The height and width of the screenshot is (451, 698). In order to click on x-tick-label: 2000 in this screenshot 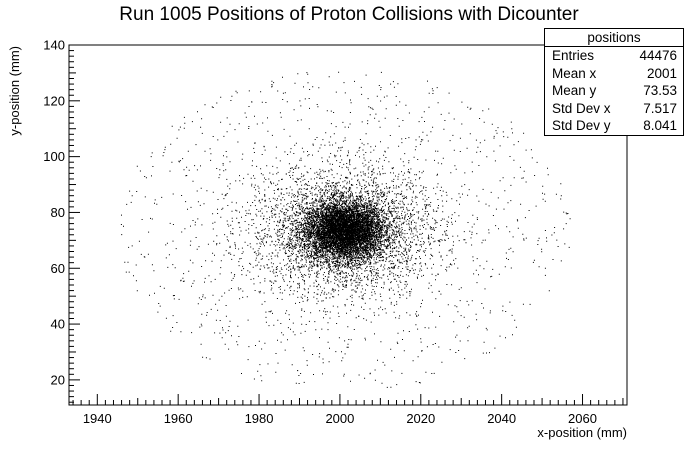, I will do `click(339, 418)`.